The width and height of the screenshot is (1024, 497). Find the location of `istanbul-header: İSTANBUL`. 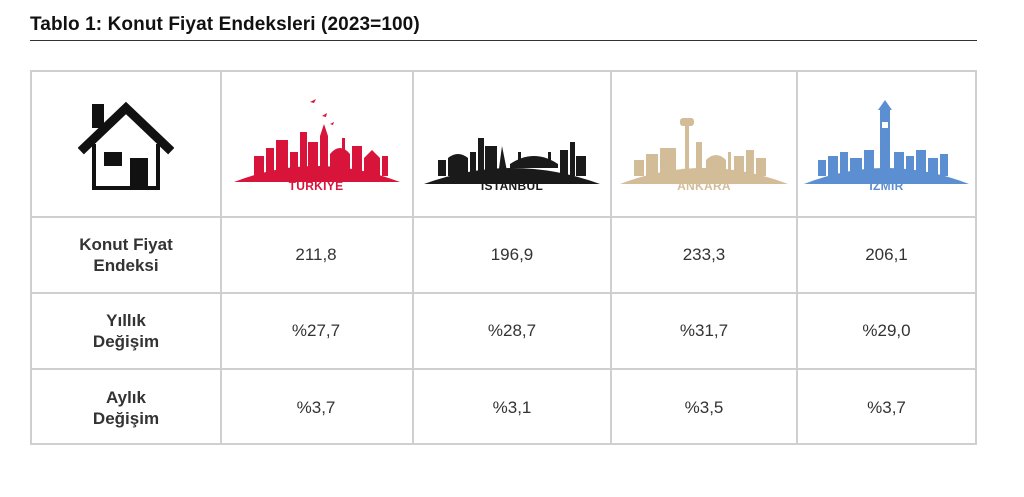

istanbul-header: İSTANBUL is located at coordinates (512, 144).